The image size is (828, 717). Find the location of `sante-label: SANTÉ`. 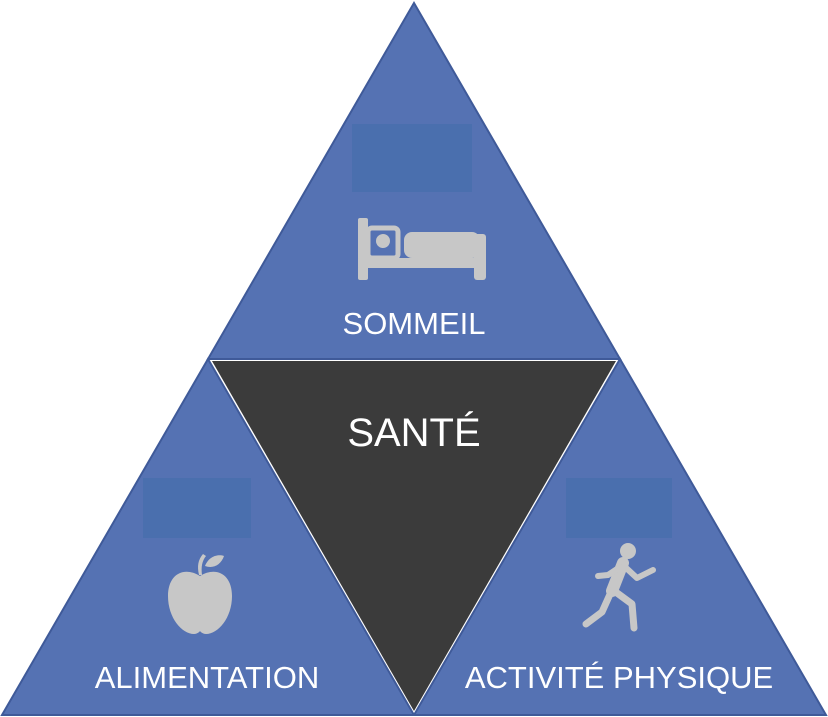

sante-label: SANTÉ is located at coordinates (413, 432).